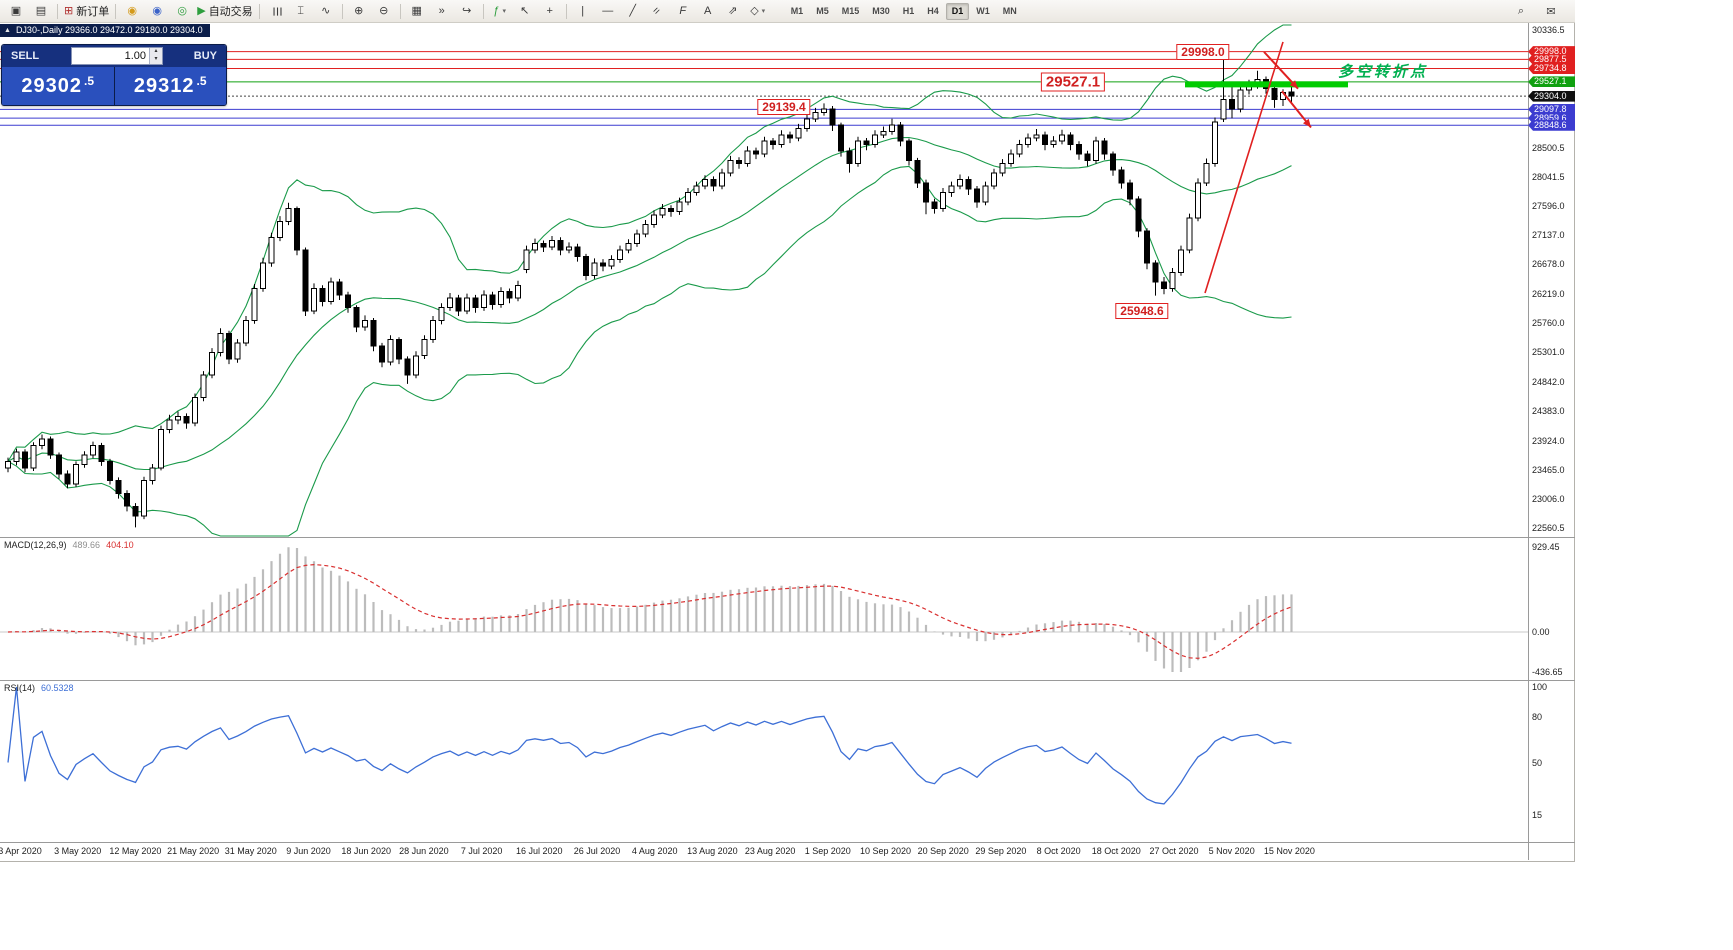 This screenshot has height=950, width=1733. What do you see at coordinates (384, 11) in the screenshot?
I see `zoom-out-icon: ⊖` at bounding box center [384, 11].